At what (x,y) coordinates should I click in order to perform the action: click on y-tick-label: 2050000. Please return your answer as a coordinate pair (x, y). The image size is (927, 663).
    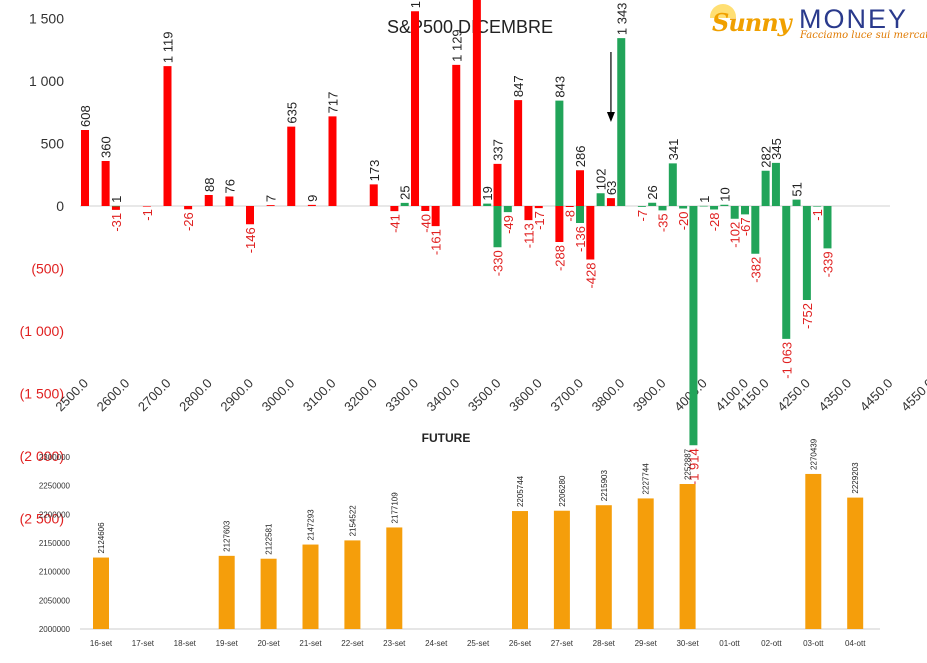
    Looking at the image, I should click on (55, 600).